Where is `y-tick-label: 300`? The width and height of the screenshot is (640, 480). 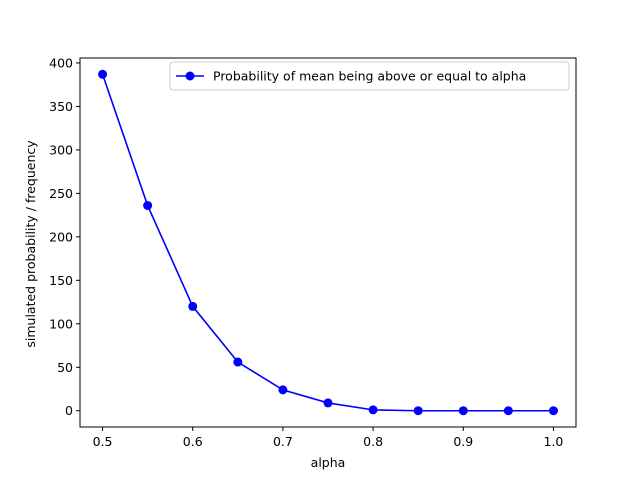 y-tick-label: 300 is located at coordinates (61, 149).